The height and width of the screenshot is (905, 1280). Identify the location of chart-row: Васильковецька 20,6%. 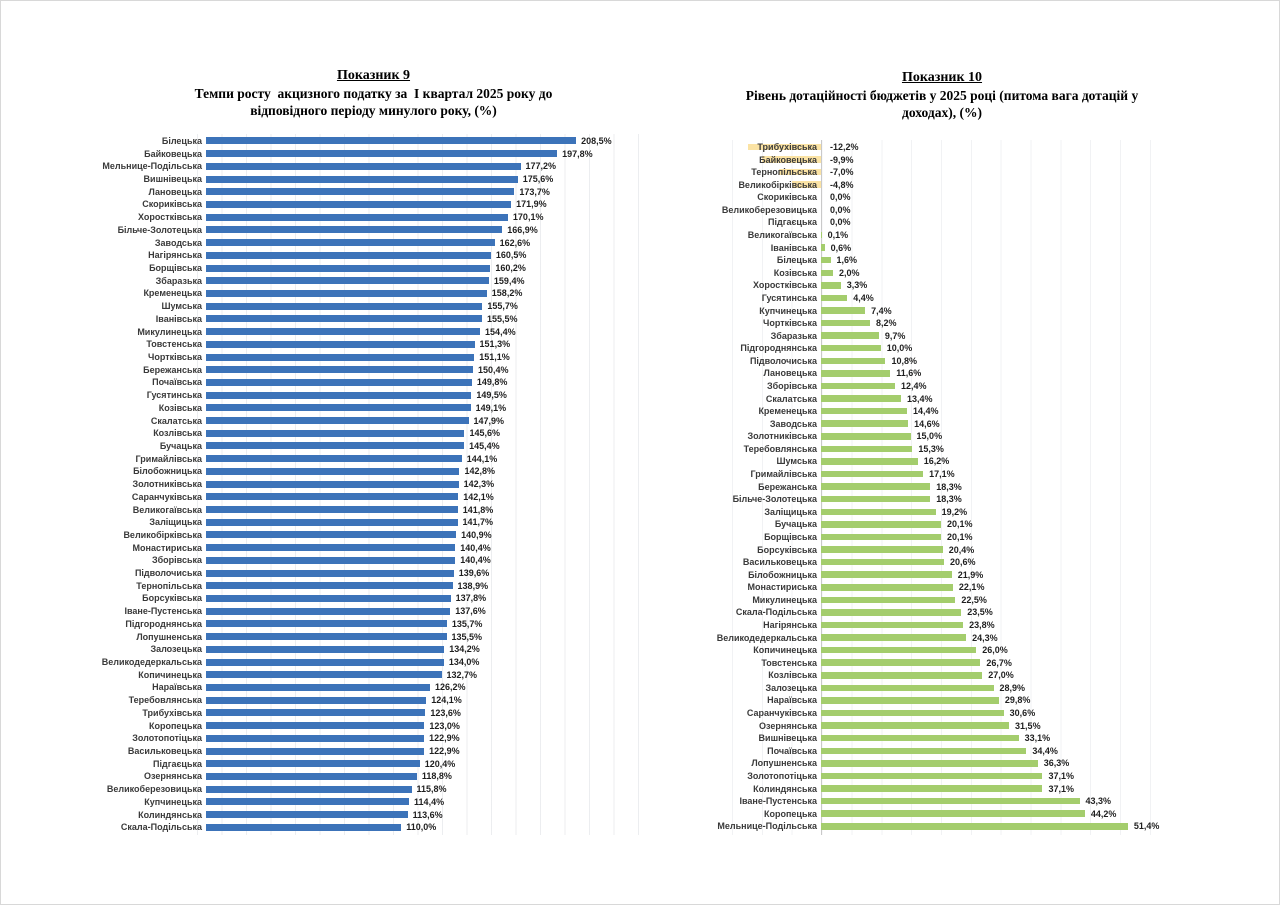
(640, 562).